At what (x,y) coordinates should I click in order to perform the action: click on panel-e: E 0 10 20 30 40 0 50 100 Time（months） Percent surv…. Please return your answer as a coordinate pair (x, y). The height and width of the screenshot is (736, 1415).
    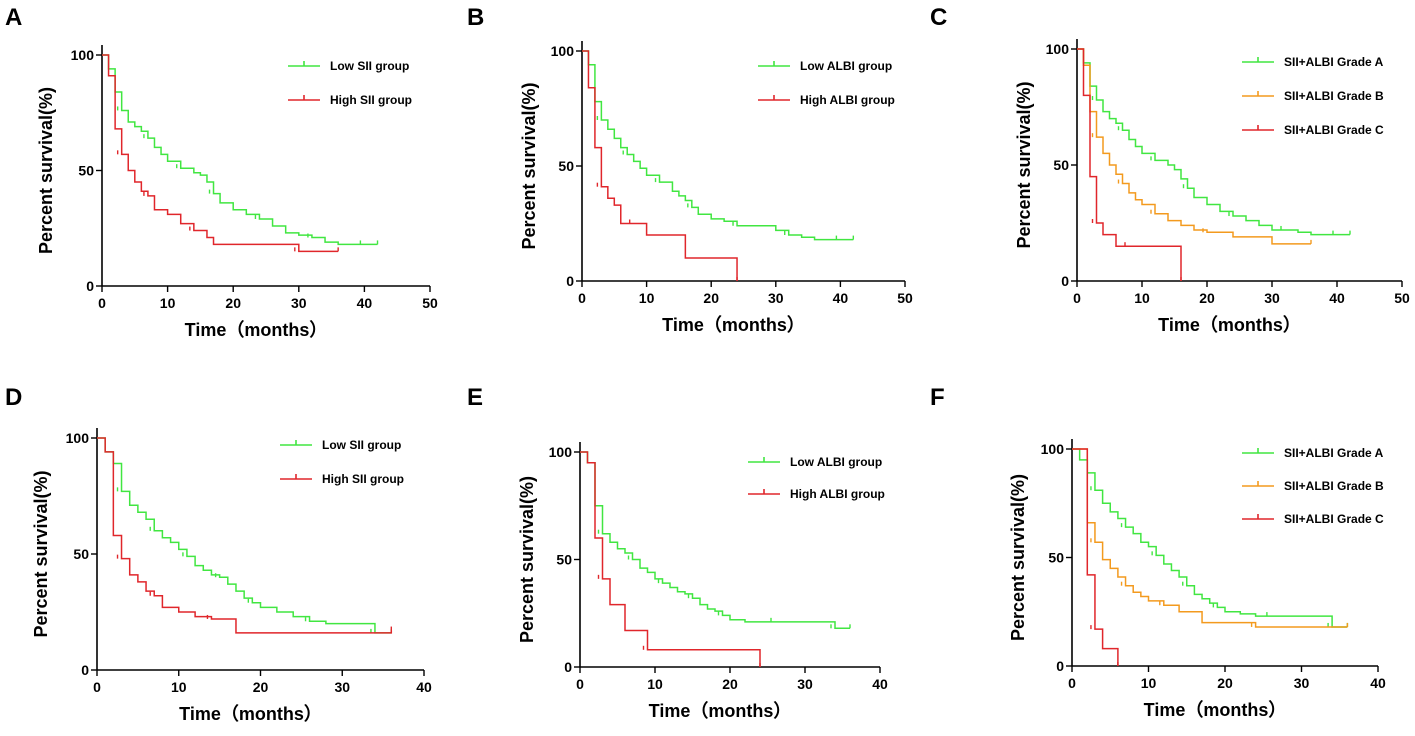
    Looking at the image, I should click on (677, 552).